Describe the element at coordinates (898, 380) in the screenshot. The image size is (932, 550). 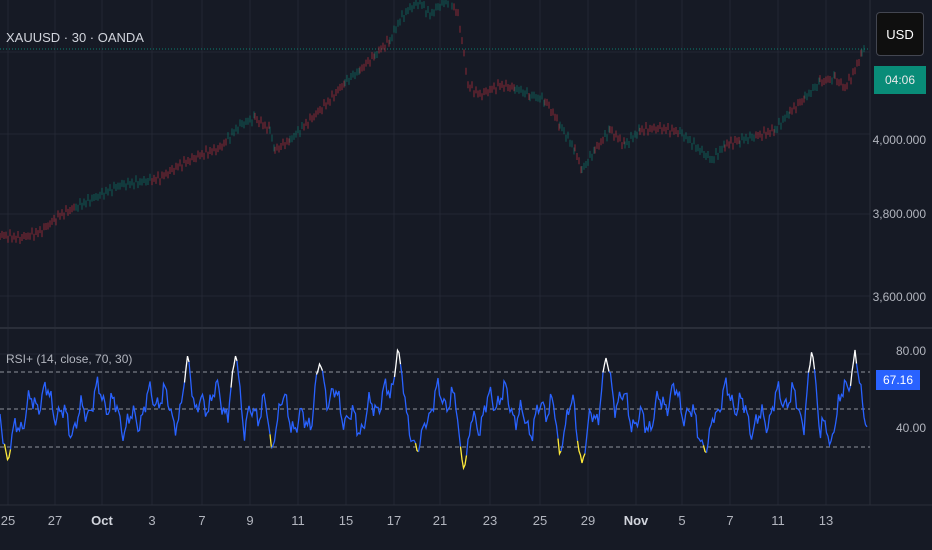
I see `rsi-current-value: 67.16` at that location.